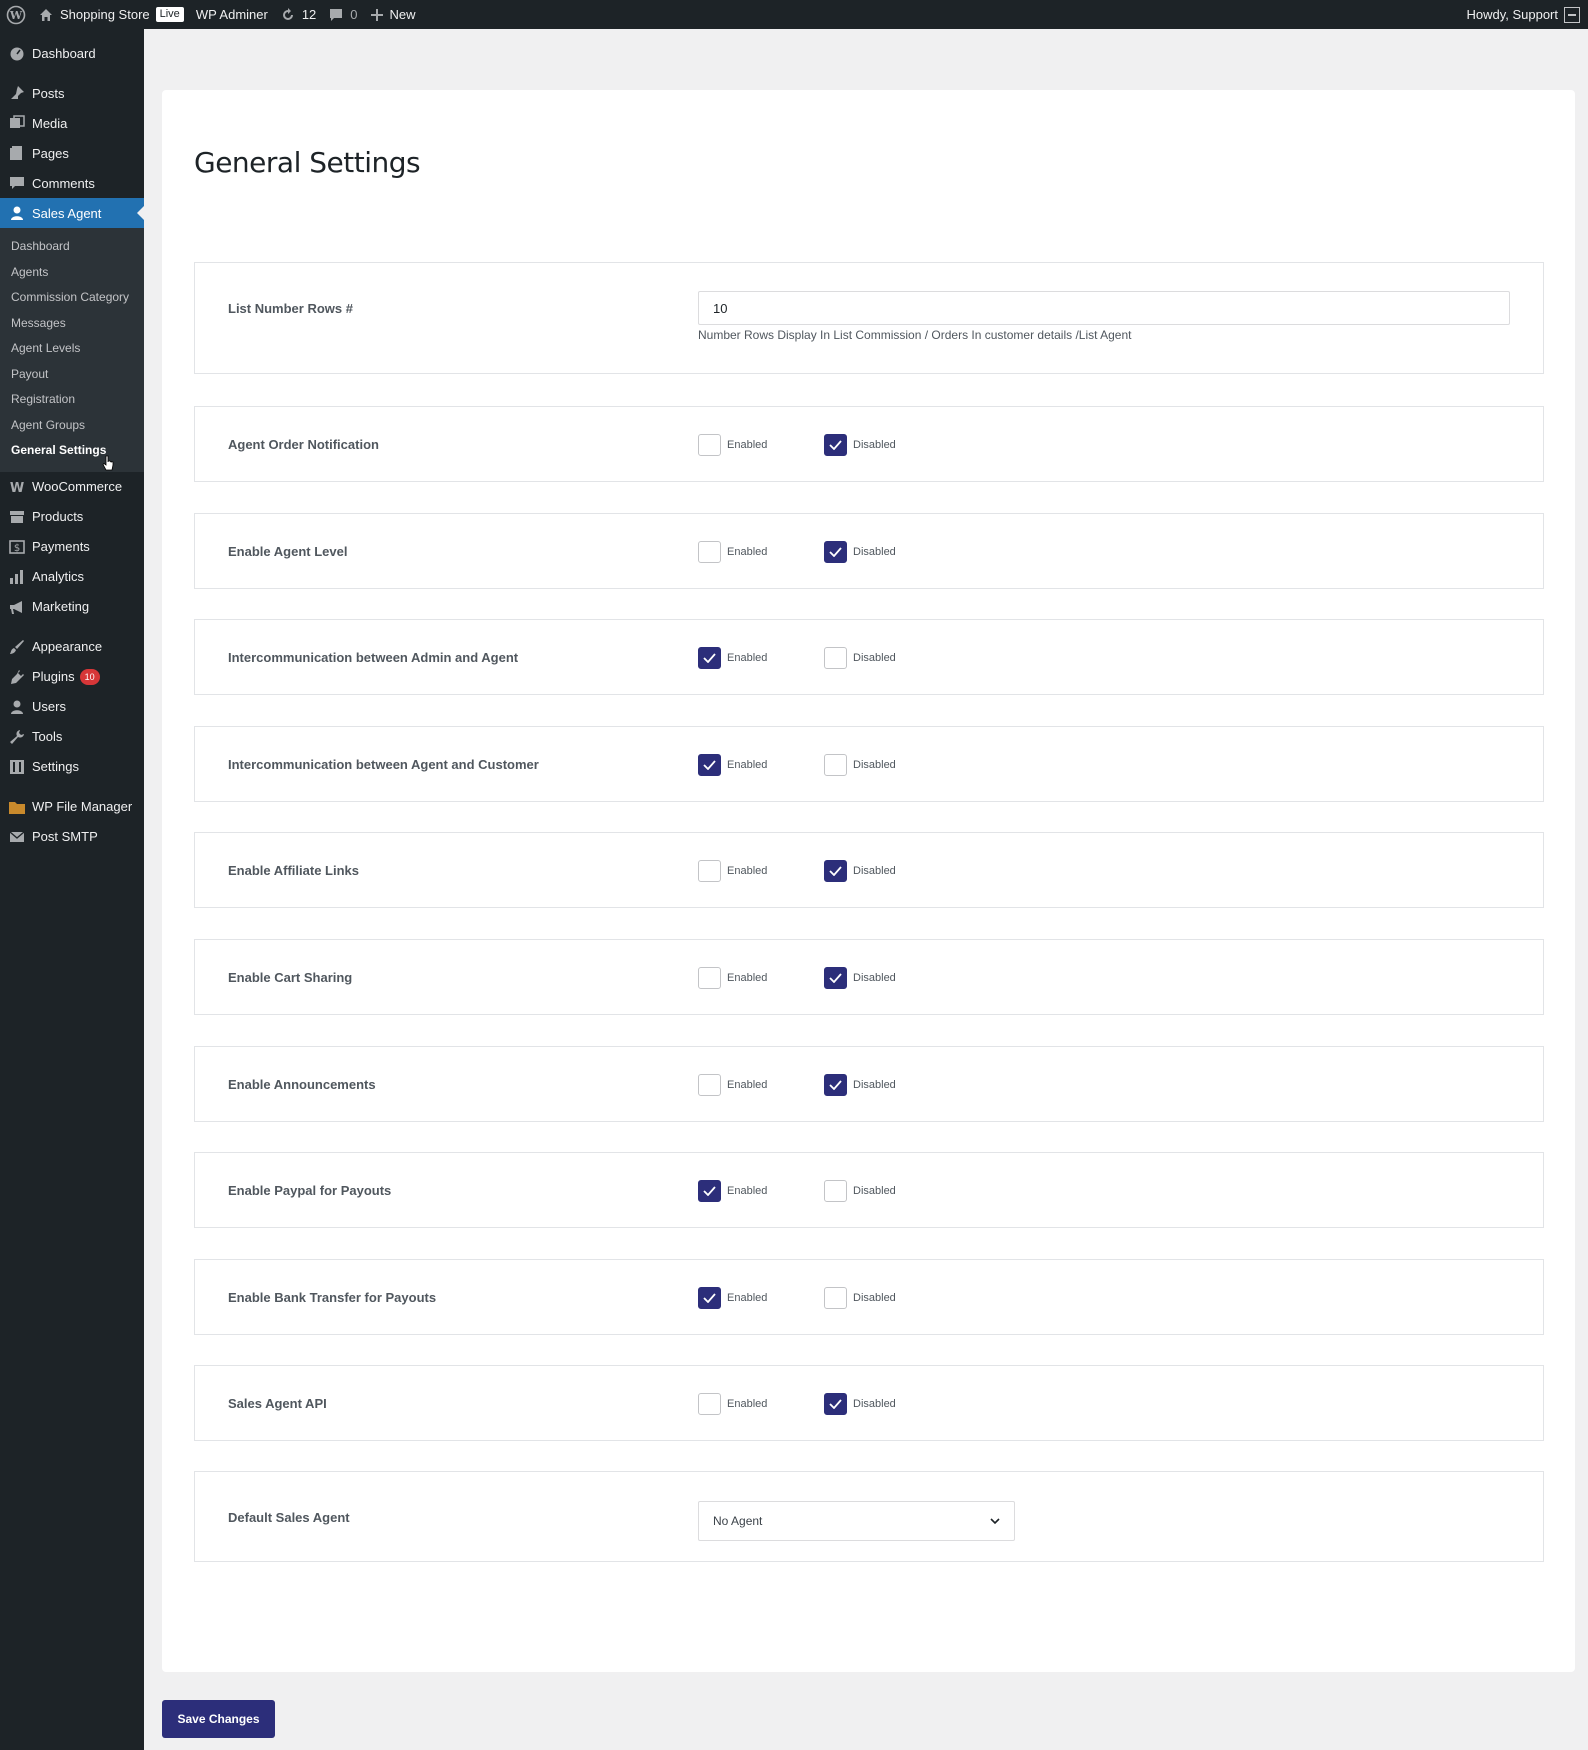 This screenshot has width=1588, height=1750. I want to click on list-rows-input, so click(1104, 308).